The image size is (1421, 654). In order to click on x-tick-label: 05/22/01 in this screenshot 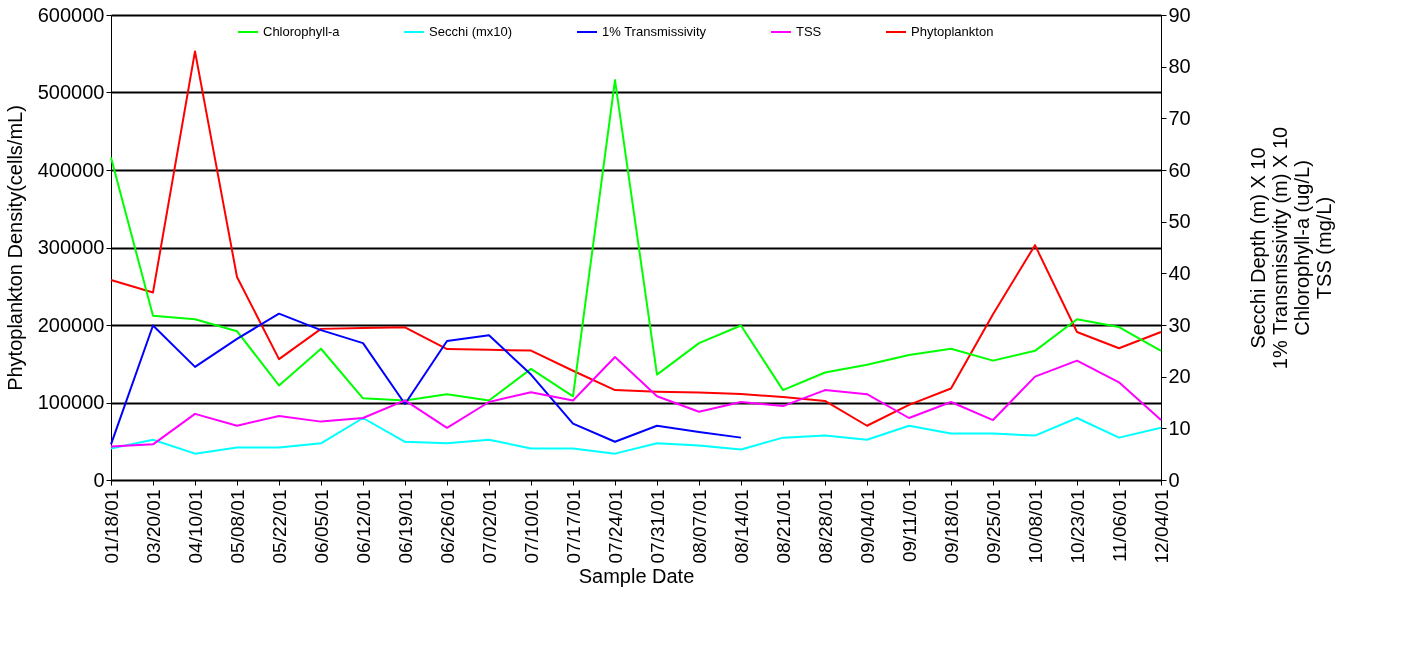, I will do `click(279, 526)`.